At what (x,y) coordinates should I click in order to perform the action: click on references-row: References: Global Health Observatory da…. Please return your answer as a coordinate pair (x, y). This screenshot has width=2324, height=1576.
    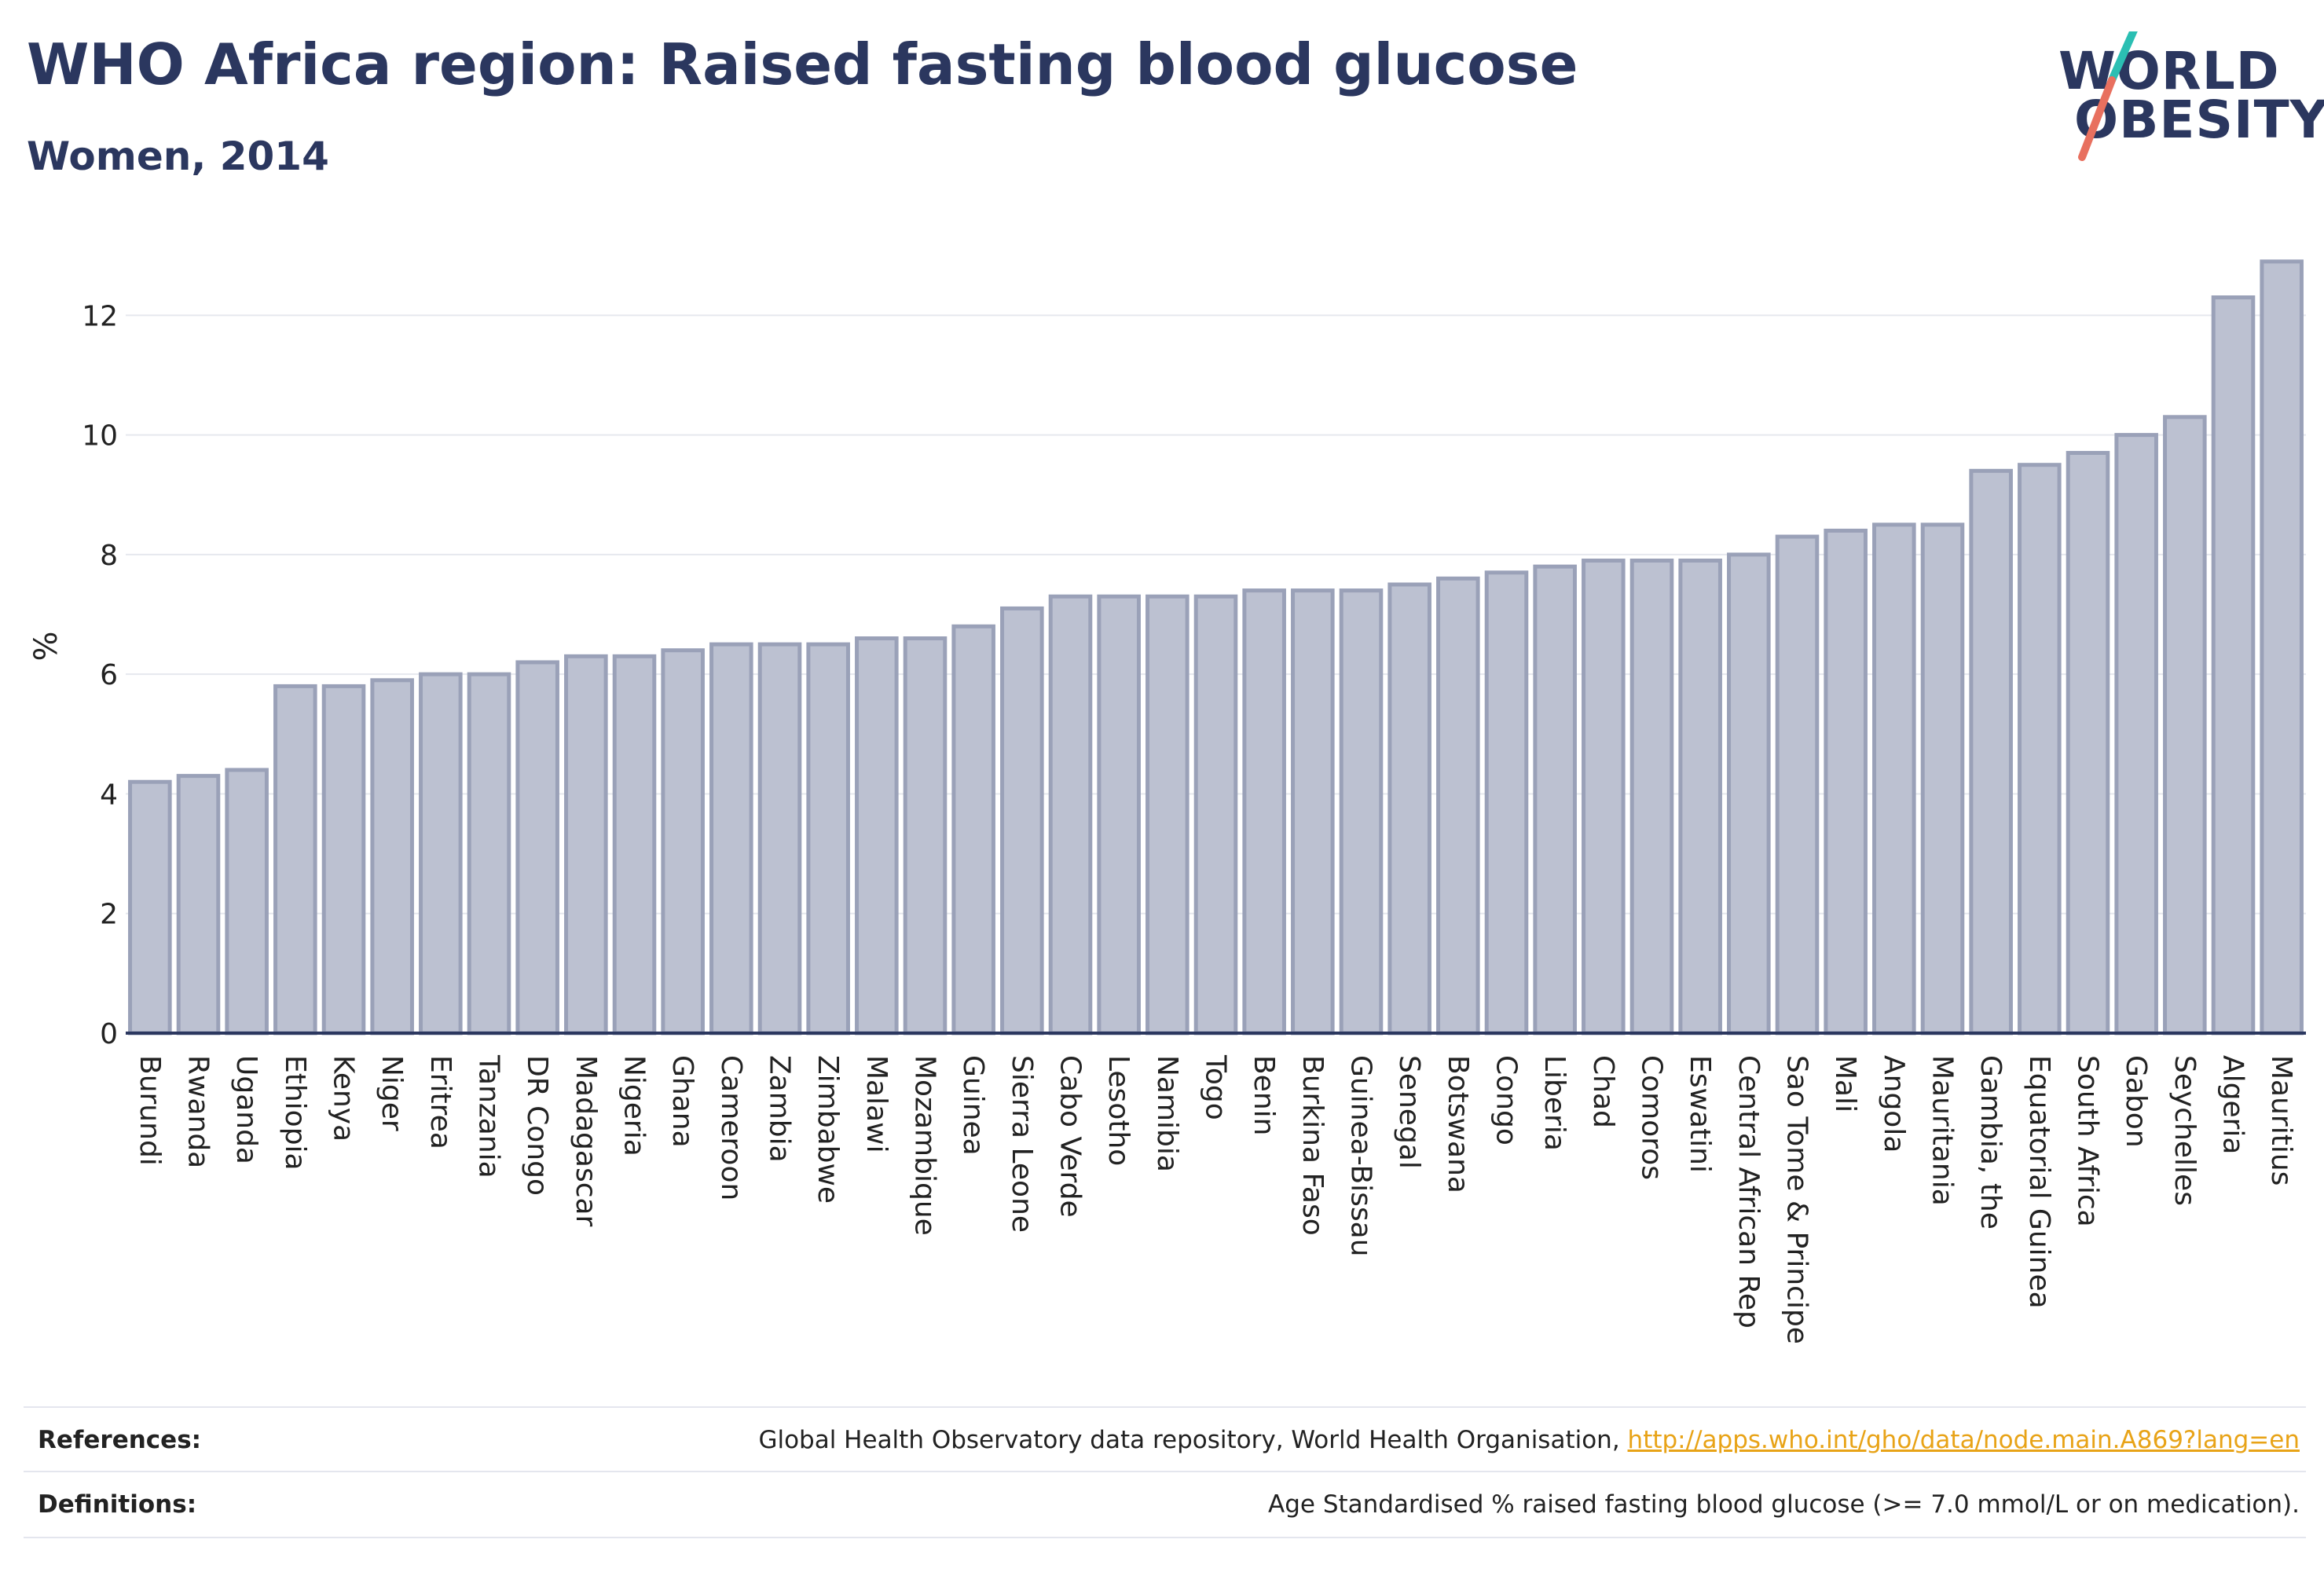
    Looking at the image, I should click on (1165, 1439).